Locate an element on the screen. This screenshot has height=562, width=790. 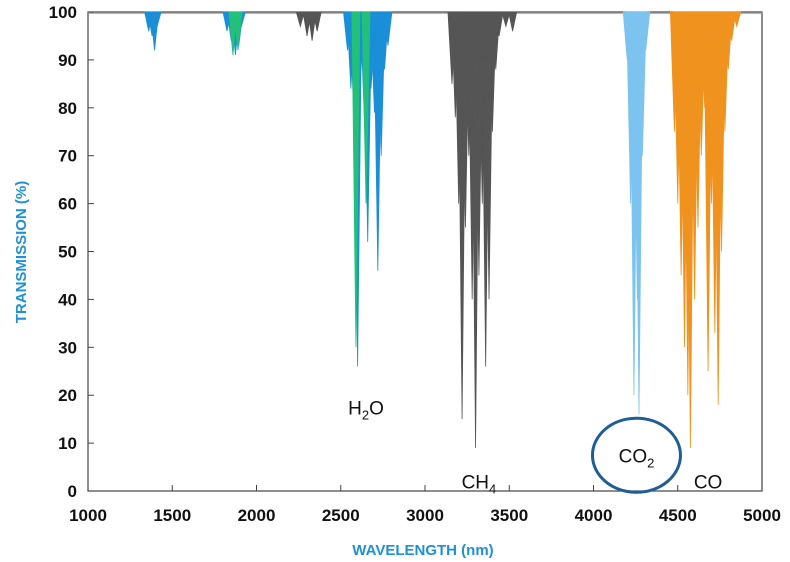
y-axis-title: TRANSMISSION (%) is located at coordinates (21, 252).